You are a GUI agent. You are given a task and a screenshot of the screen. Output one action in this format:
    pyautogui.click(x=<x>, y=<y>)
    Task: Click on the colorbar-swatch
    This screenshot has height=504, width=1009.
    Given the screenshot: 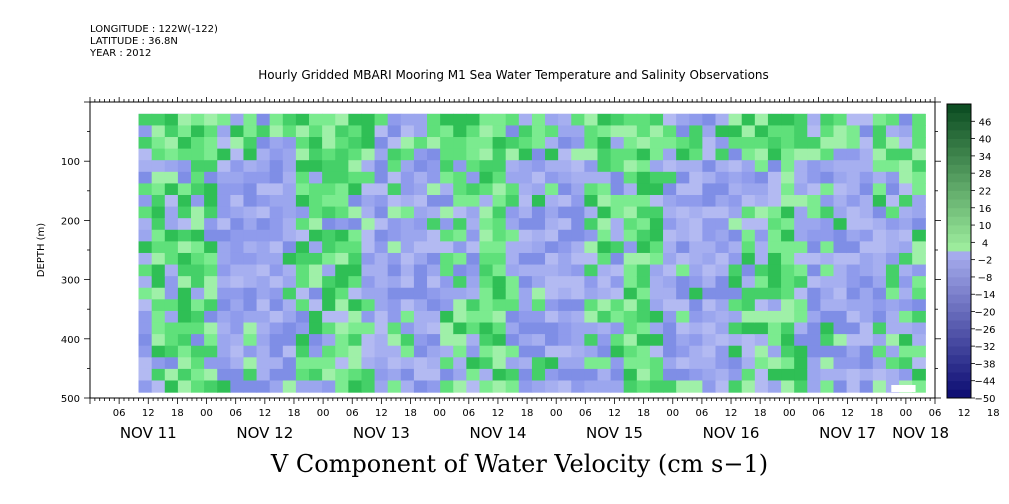 What is the action you would take?
    pyautogui.click(x=959, y=221)
    